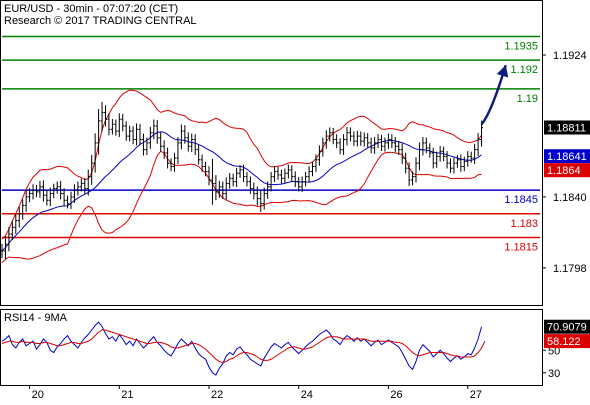 The width and height of the screenshot is (590, 405). What do you see at coordinates (564, 342) in the screenshot?
I see `rsi-ma-value-label: 58.122` at bounding box center [564, 342].